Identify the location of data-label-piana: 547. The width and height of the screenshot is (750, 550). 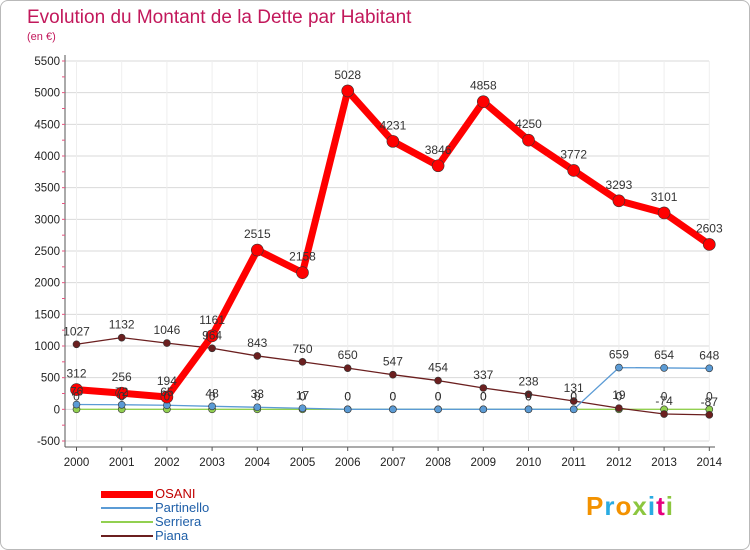
(393, 362).